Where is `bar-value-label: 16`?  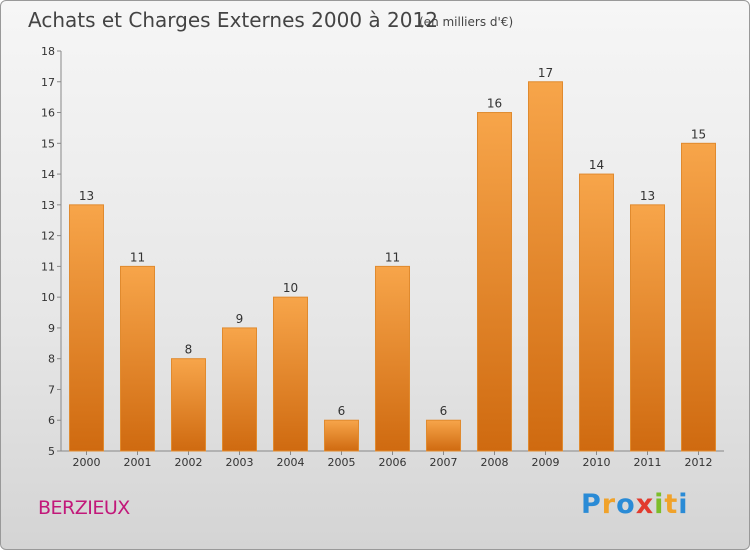 bar-value-label: 16 is located at coordinates (494, 104).